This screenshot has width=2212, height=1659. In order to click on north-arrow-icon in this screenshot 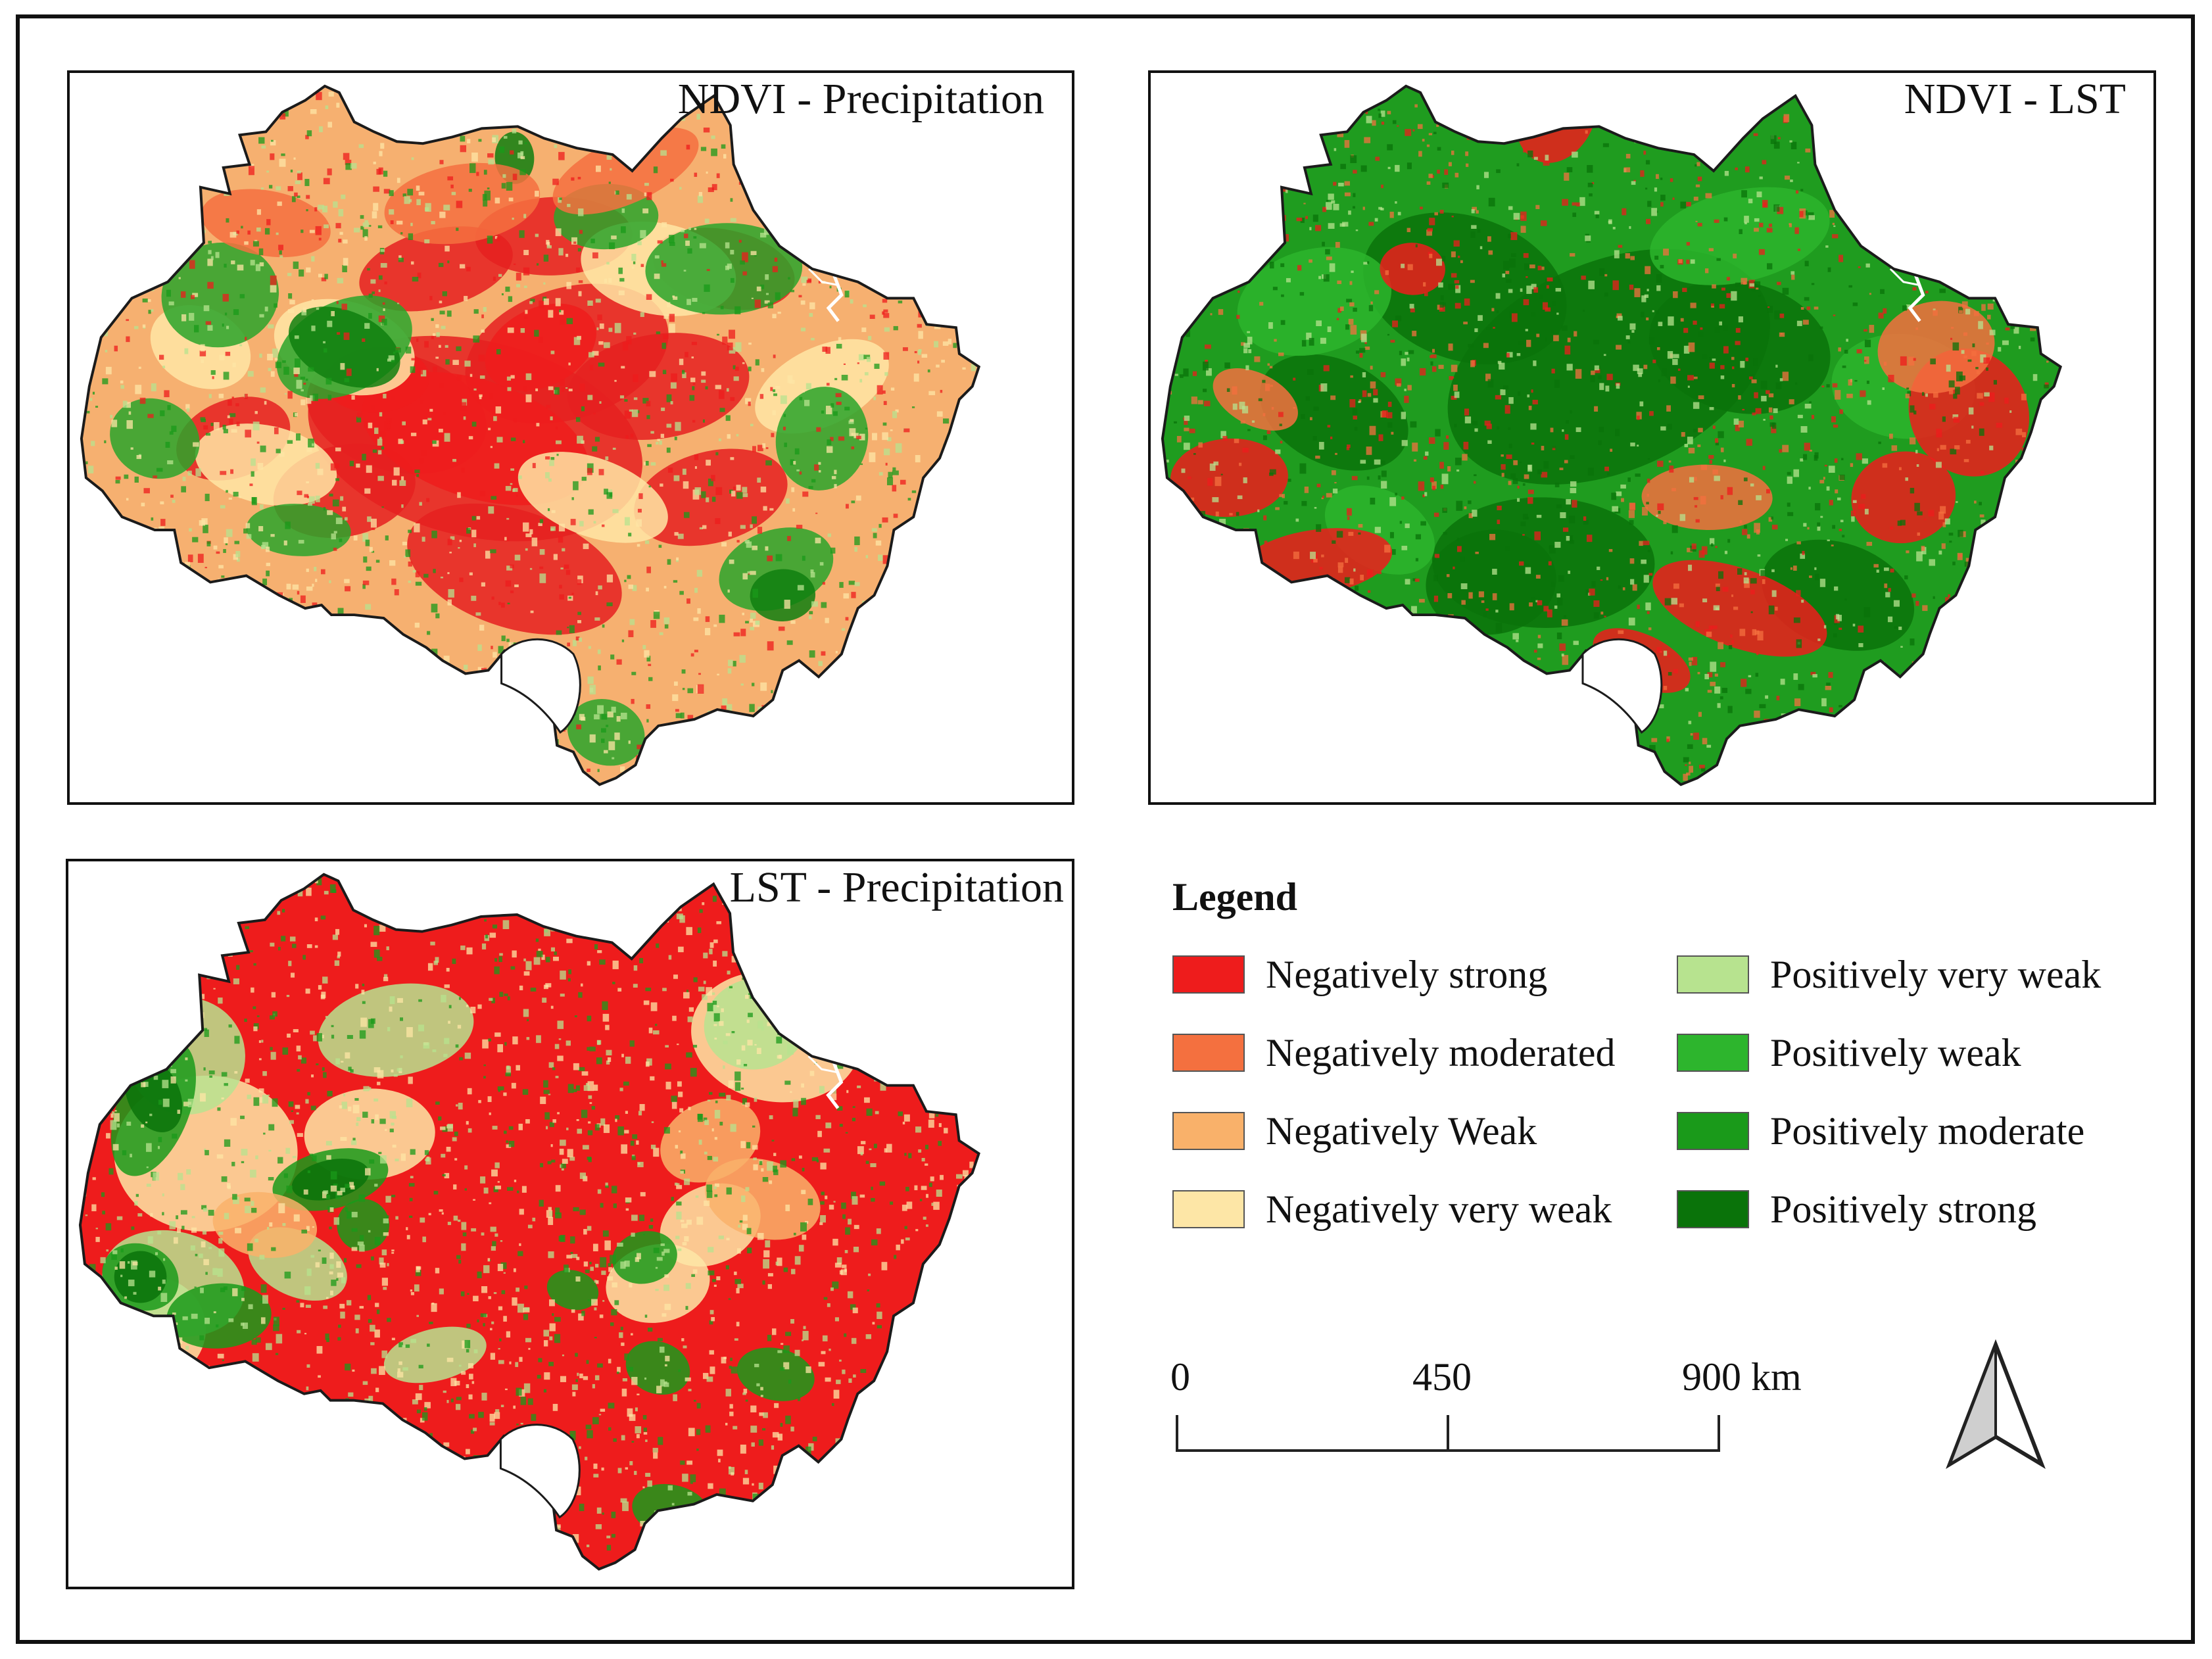, I will do `click(1996, 1404)`.